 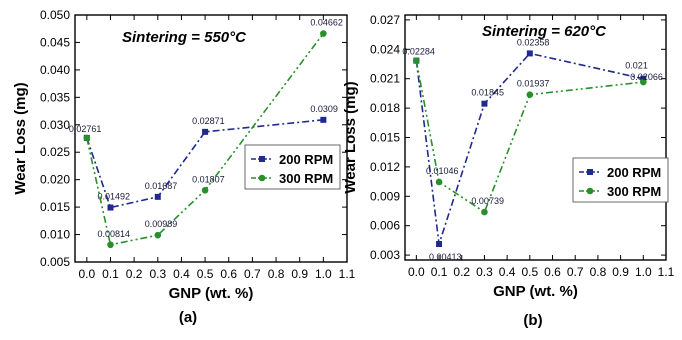 I want to click on data-label: 0.01492, so click(x=113, y=197).